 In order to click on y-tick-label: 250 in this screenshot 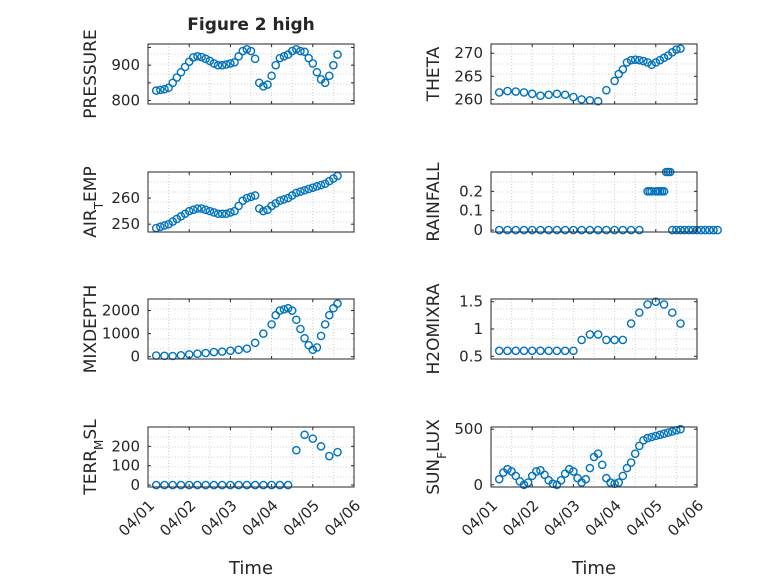, I will do `click(125, 224)`.